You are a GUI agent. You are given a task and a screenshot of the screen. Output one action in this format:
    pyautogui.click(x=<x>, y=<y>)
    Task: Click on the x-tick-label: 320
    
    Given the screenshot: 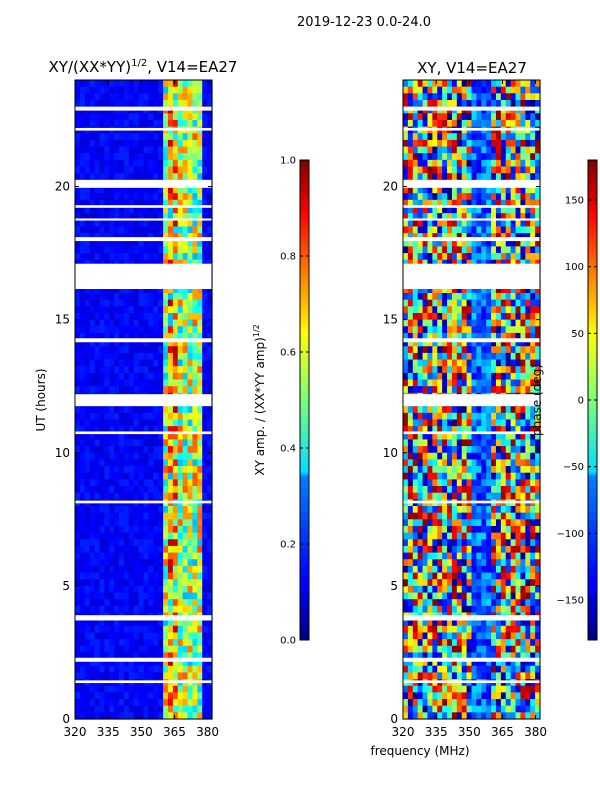 What is the action you would take?
    pyautogui.click(x=75, y=732)
    